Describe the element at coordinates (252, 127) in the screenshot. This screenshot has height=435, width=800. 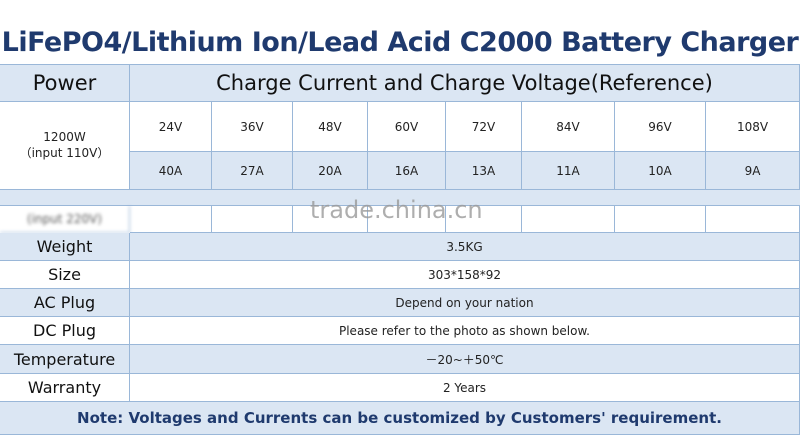
I see `voltage-cell: 36V` at that location.